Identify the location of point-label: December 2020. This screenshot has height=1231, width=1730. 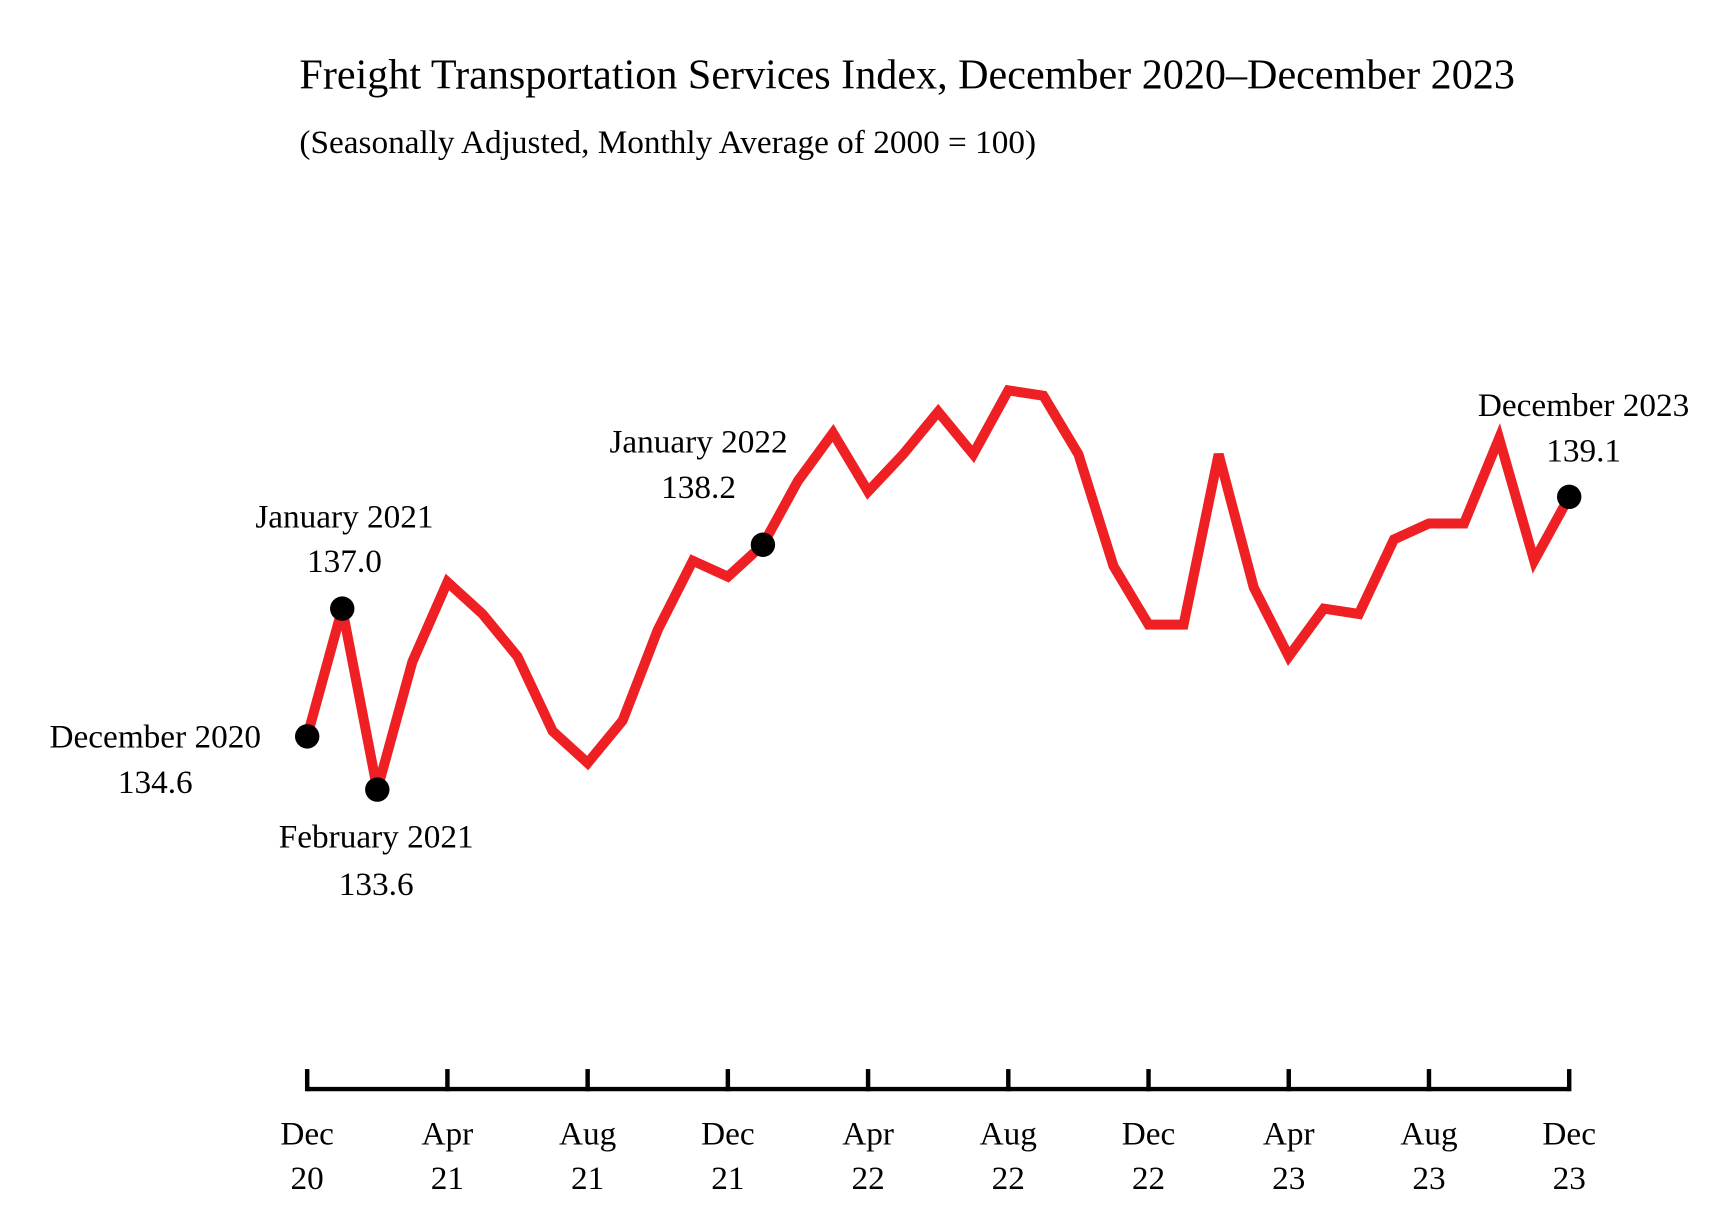
(155, 736).